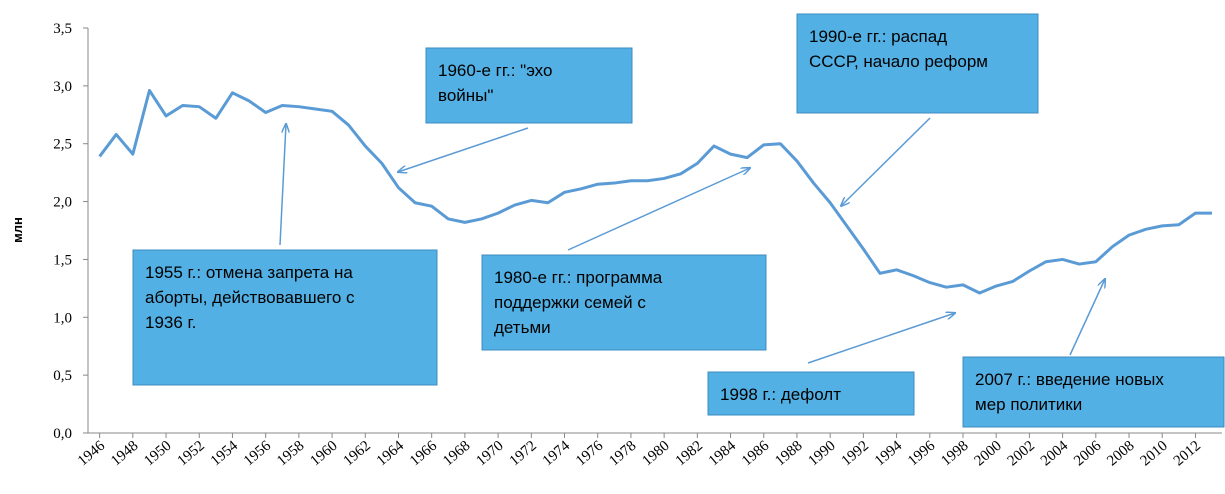 The image size is (1225, 494). Describe the element at coordinates (250, 297) in the screenshot. I see `annotation-text: аборты, действовавшего с` at that location.